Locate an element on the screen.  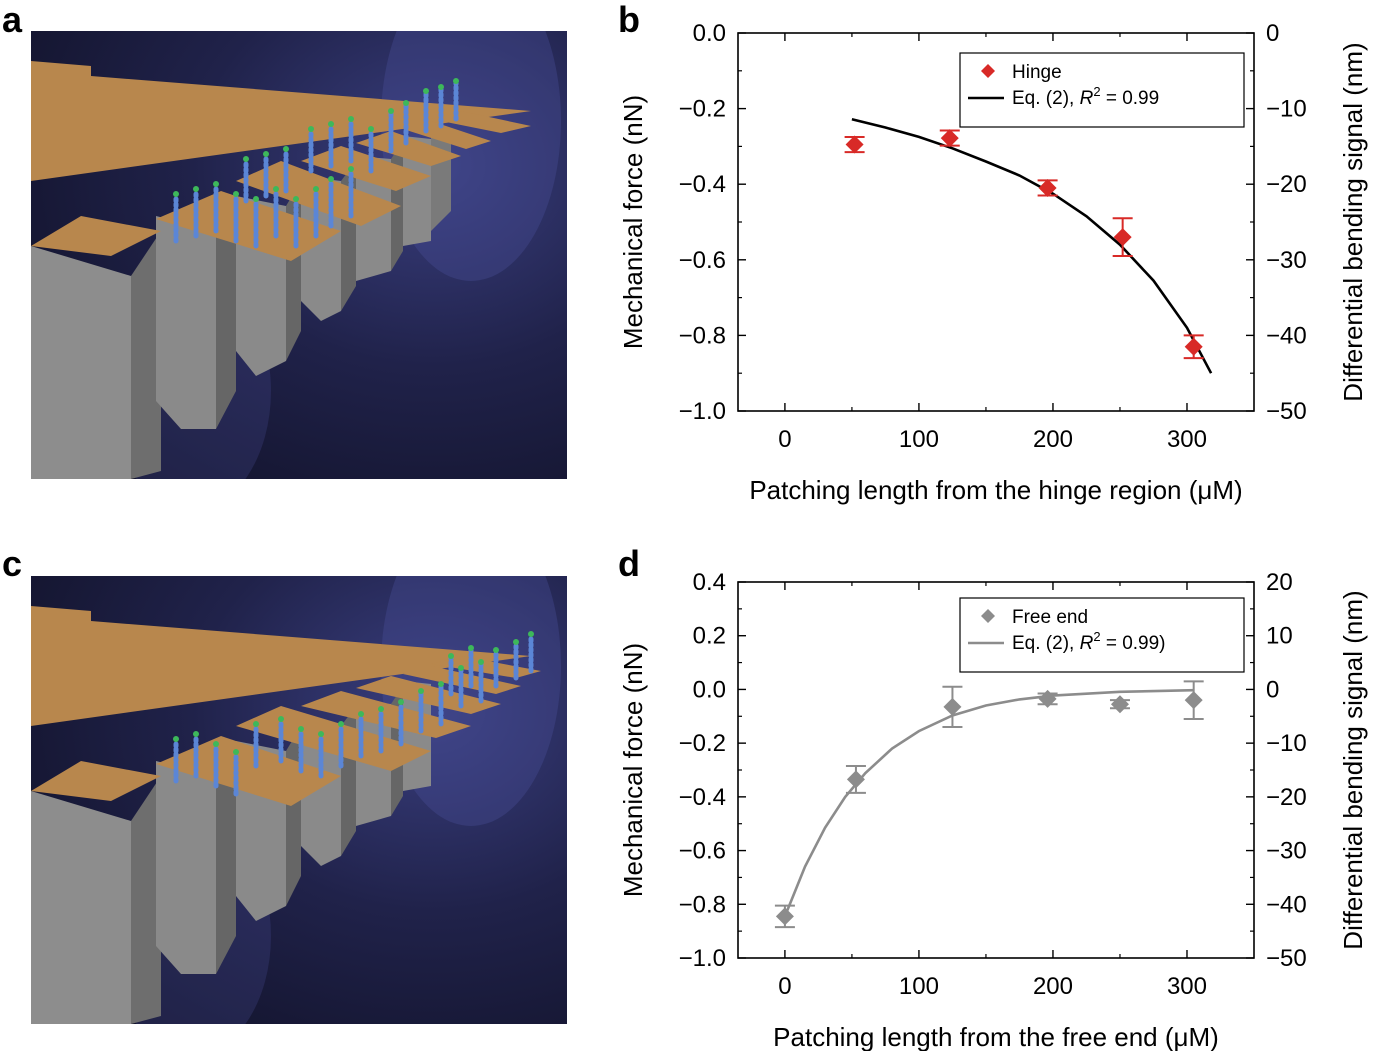
legend-series-label: Hinge is located at coordinates (1037, 72).